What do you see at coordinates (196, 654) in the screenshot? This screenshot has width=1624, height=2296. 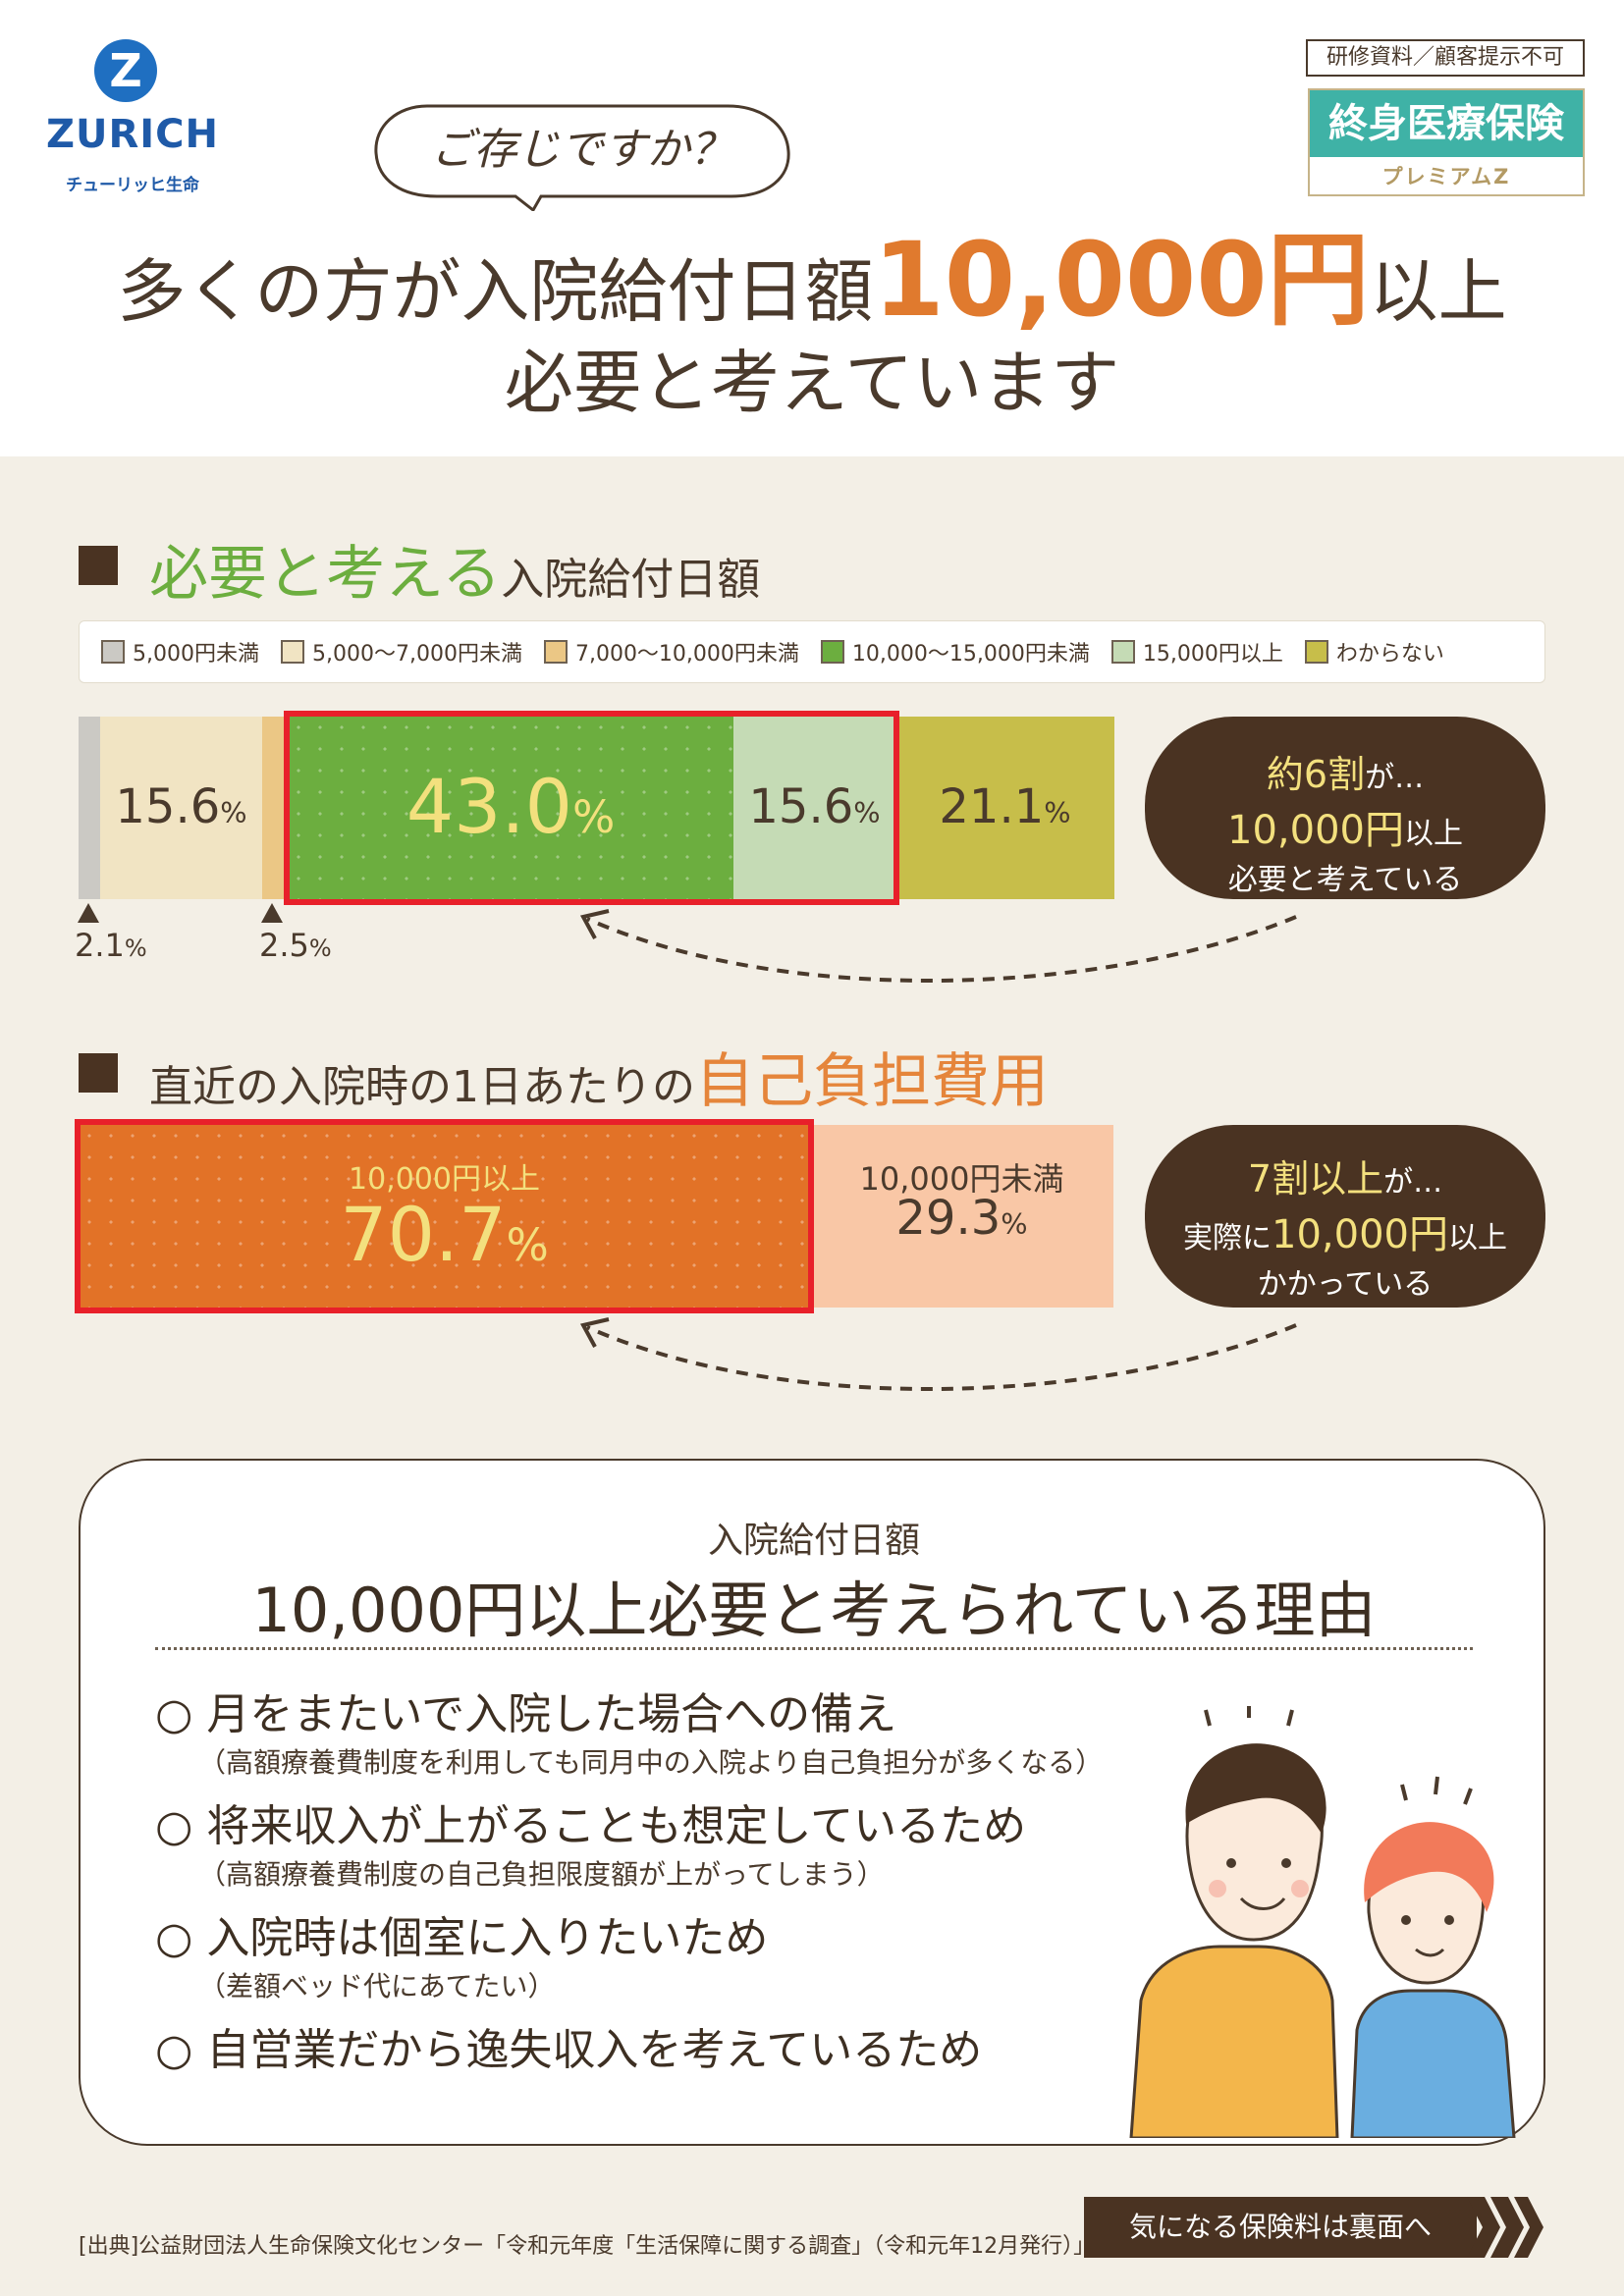 I see `legend-label: 5,000円未満` at bounding box center [196, 654].